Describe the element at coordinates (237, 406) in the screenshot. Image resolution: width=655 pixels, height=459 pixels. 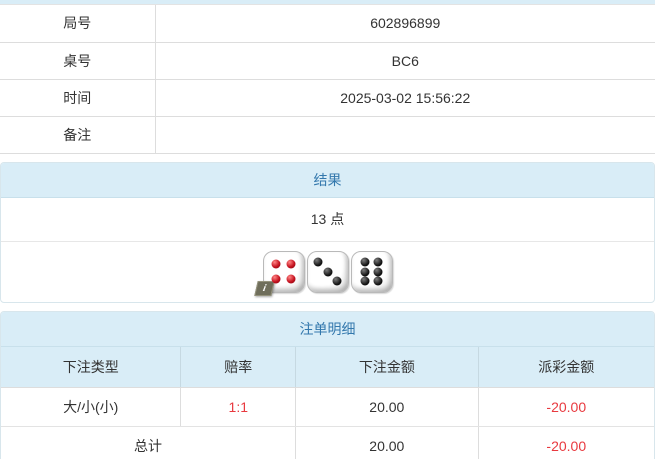
I see `odds-value: 1:1` at that location.